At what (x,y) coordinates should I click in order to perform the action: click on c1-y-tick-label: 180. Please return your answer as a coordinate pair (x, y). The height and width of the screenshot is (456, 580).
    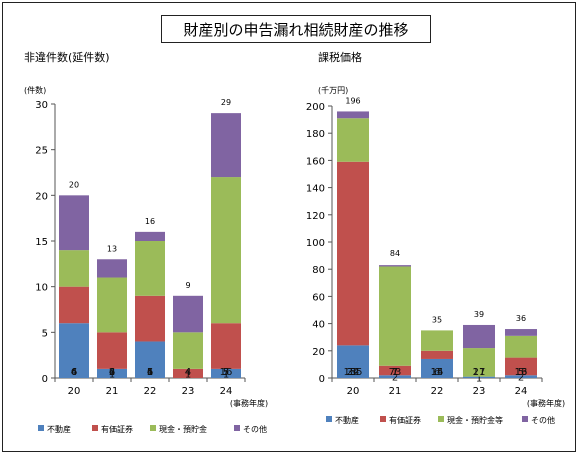
    Looking at the image, I should click on (315, 134).